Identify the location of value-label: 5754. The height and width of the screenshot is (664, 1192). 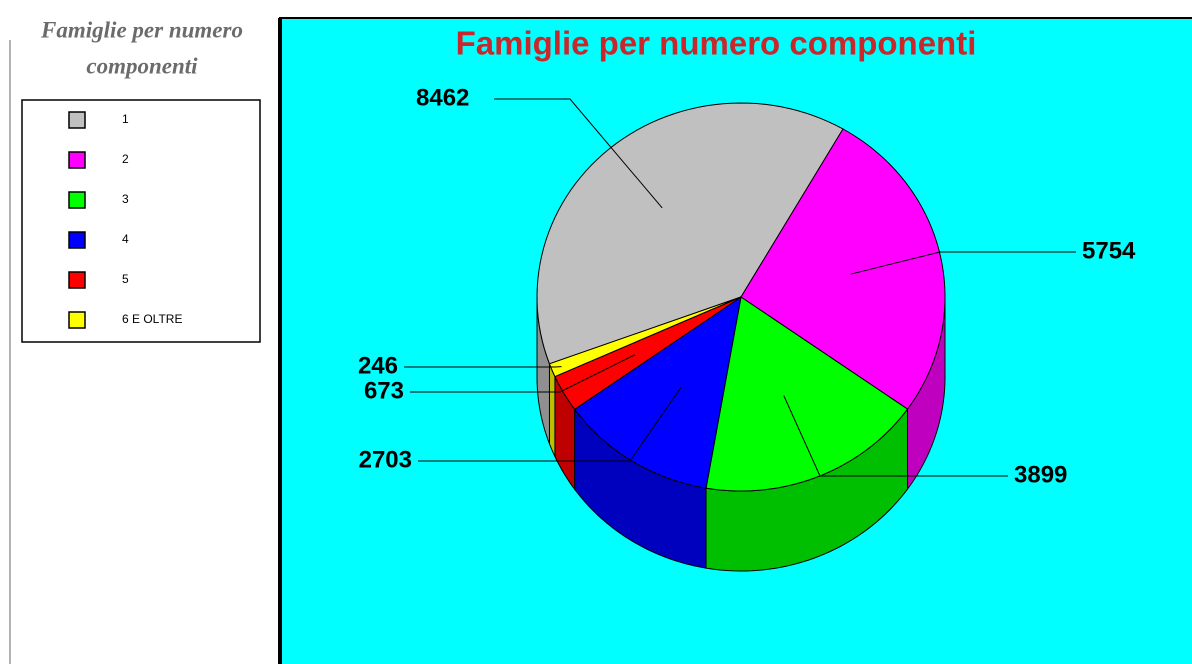
(1109, 250).